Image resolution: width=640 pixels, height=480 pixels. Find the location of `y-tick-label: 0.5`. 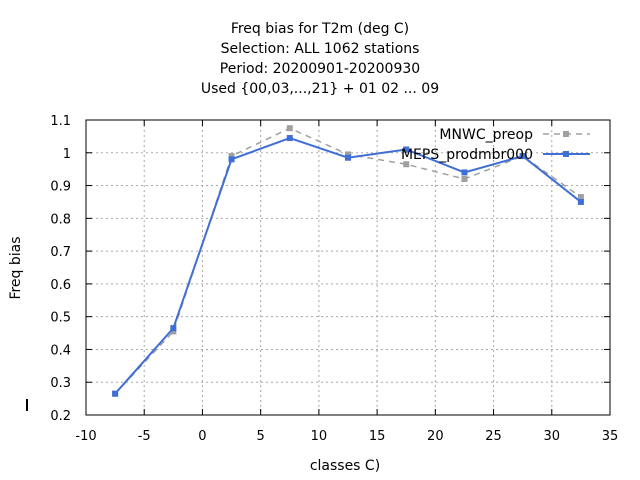

y-tick-label: 0.5 is located at coordinates (60, 318).